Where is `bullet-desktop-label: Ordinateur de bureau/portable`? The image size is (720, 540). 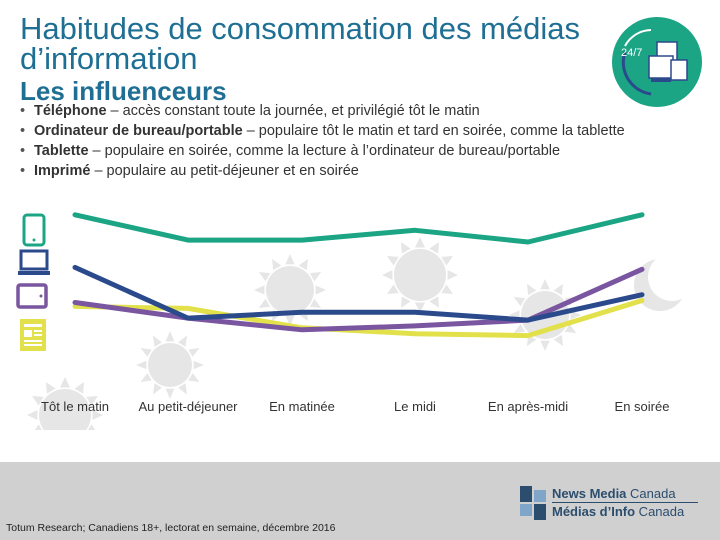
bullet-desktop-label: Ordinateur de bureau/portable is located at coordinates (138, 131).